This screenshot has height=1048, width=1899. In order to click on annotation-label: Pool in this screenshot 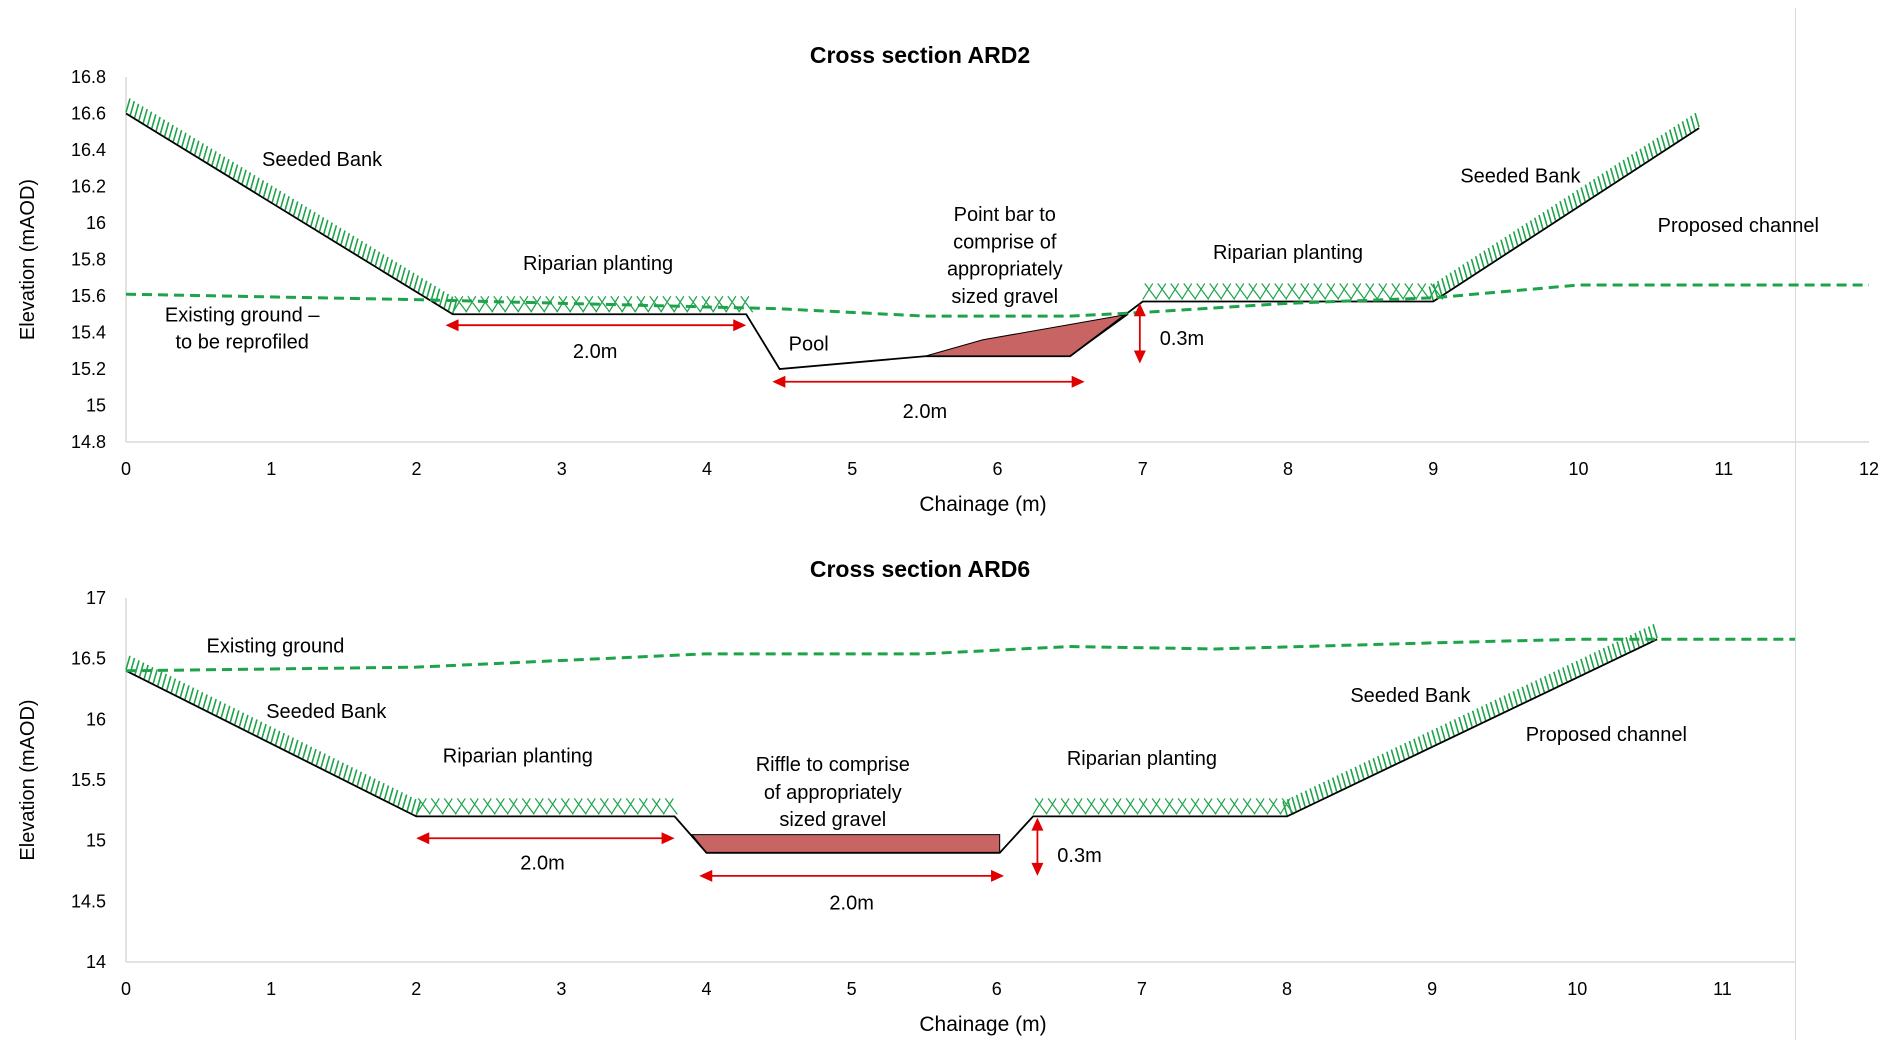, I will do `click(809, 344)`.